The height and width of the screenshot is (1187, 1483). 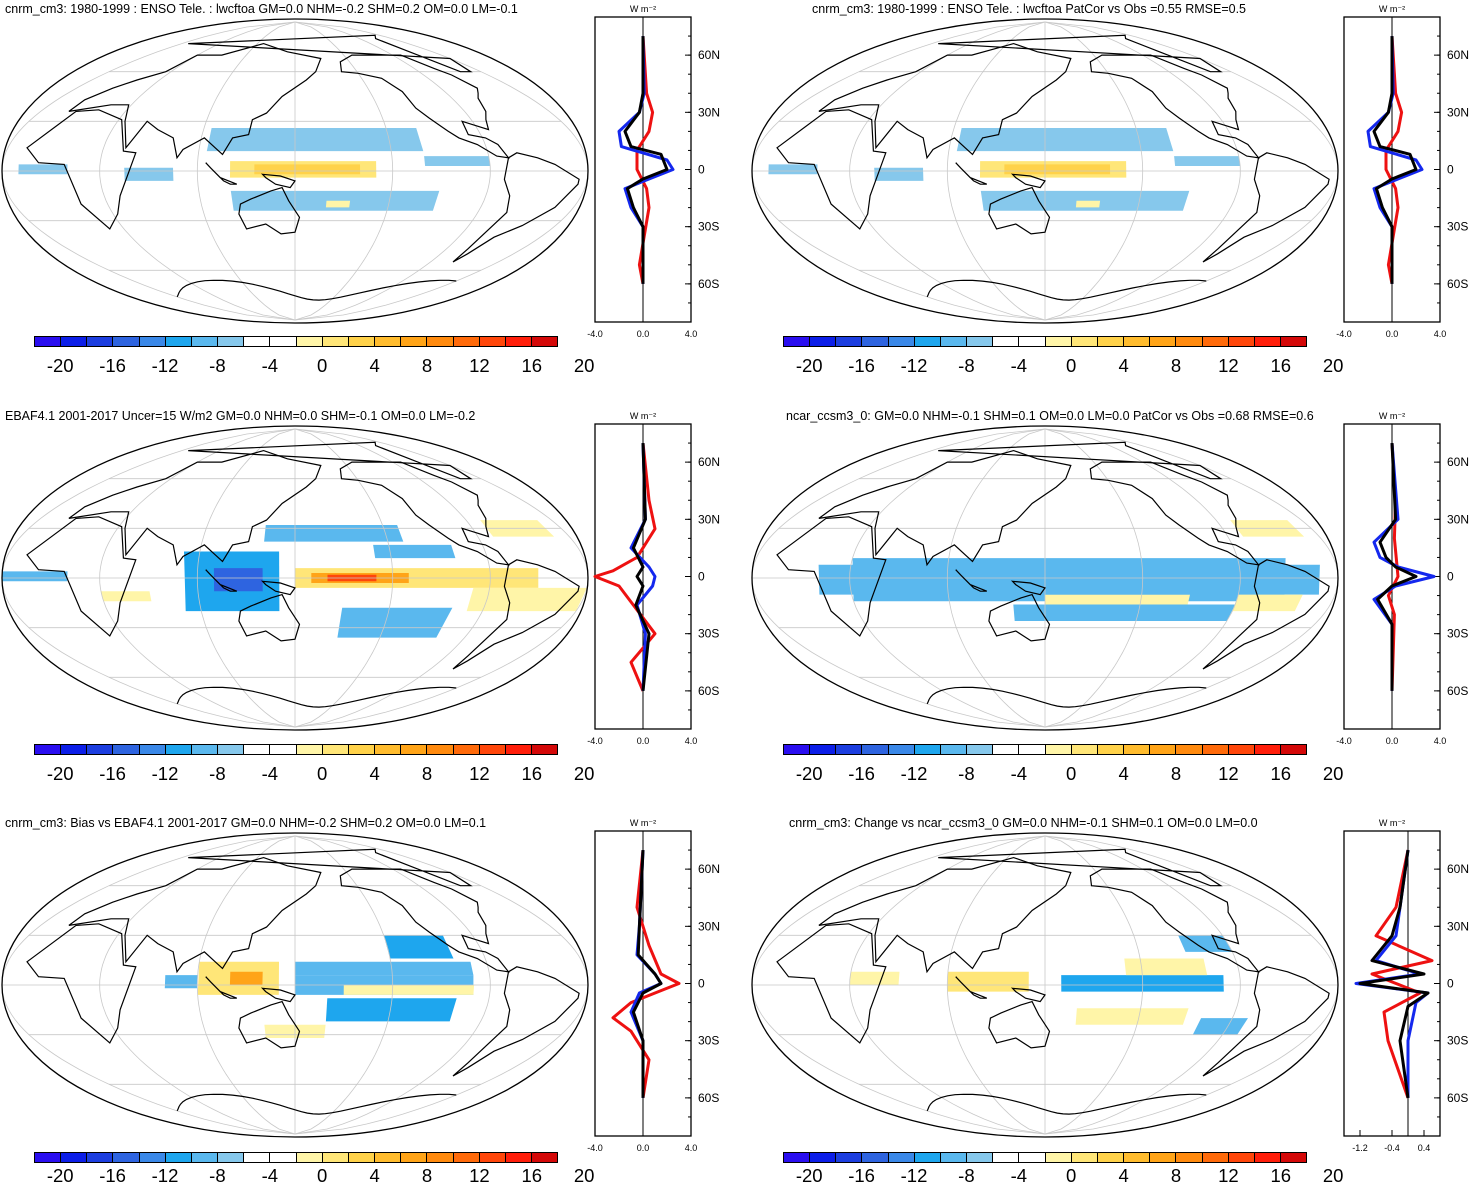 I want to click on colorbar-tick-label: -4, so click(x=1019, y=365).